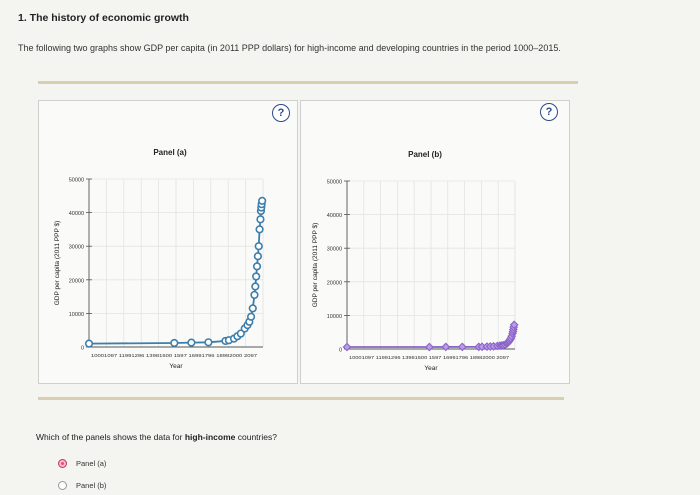  I want to click on radio-panel-a, so click(62, 463).